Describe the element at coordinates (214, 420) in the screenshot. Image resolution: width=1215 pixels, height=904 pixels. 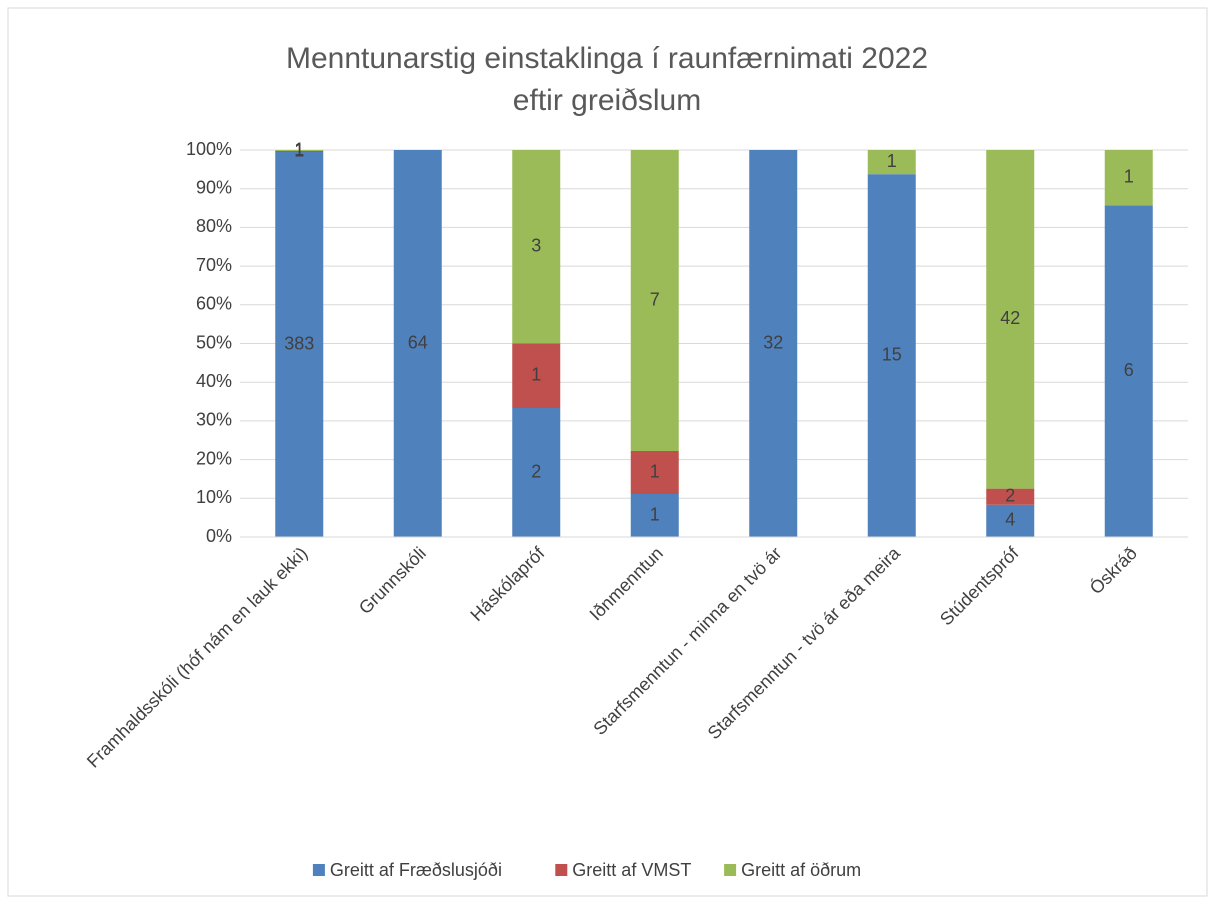
I see `y-tick-label: 30%` at that location.